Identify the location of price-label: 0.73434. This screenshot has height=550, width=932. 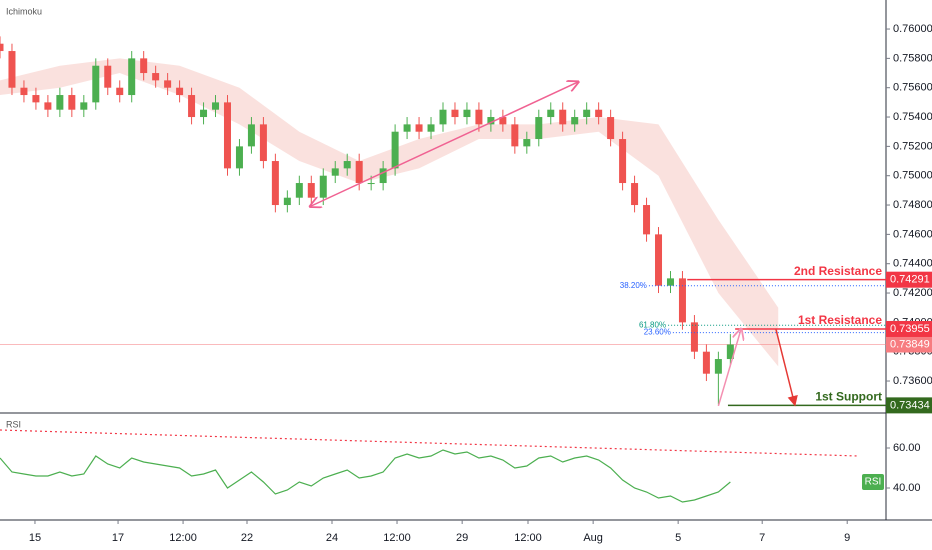
(910, 405).